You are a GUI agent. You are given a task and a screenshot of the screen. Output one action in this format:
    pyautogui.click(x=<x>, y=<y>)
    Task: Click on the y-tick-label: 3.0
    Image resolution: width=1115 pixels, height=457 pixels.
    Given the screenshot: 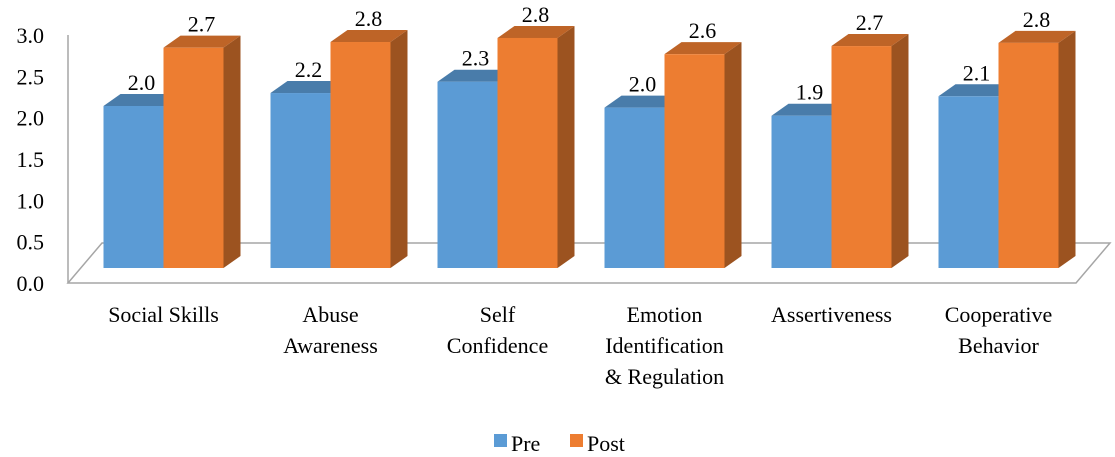 What is the action you would take?
    pyautogui.click(x=31, y=35)
    